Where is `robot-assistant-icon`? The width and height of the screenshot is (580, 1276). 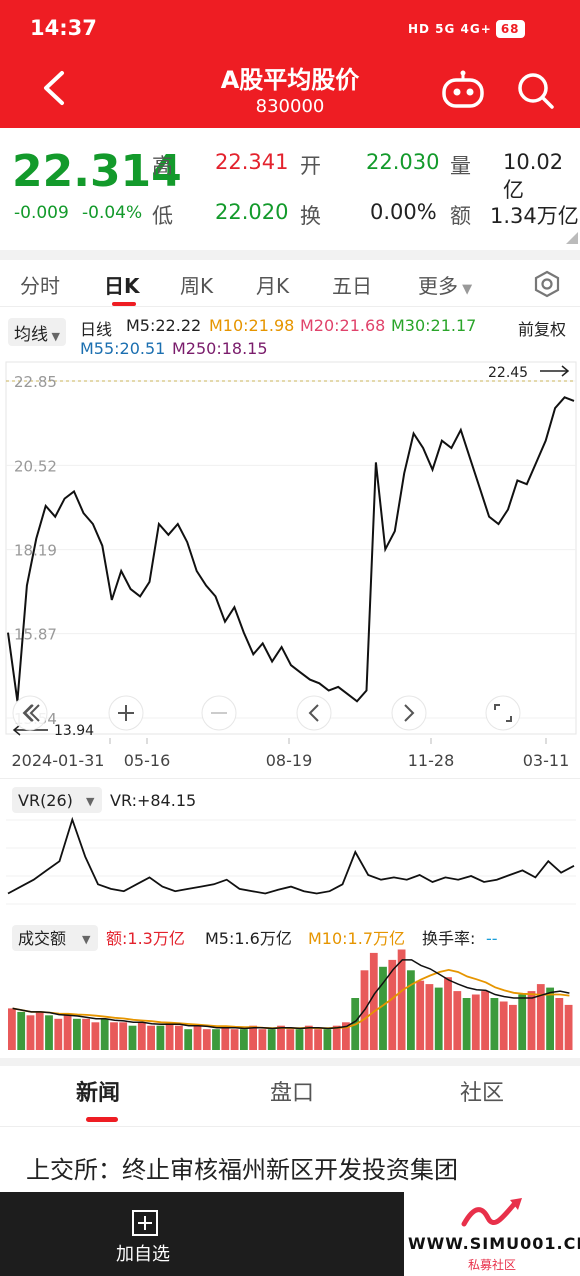
robot-assistant-icon is located at coordinates (463, 90).